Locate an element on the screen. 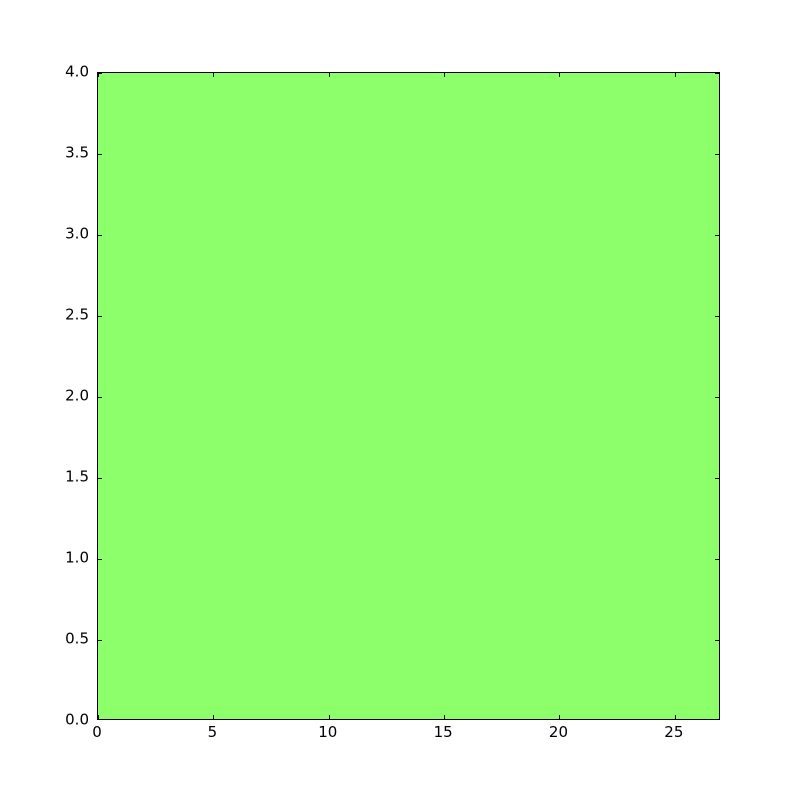 The width and height of the screenshot is (800, 800). y-tick-label: 1.5 is located at coordinates (77, 476).